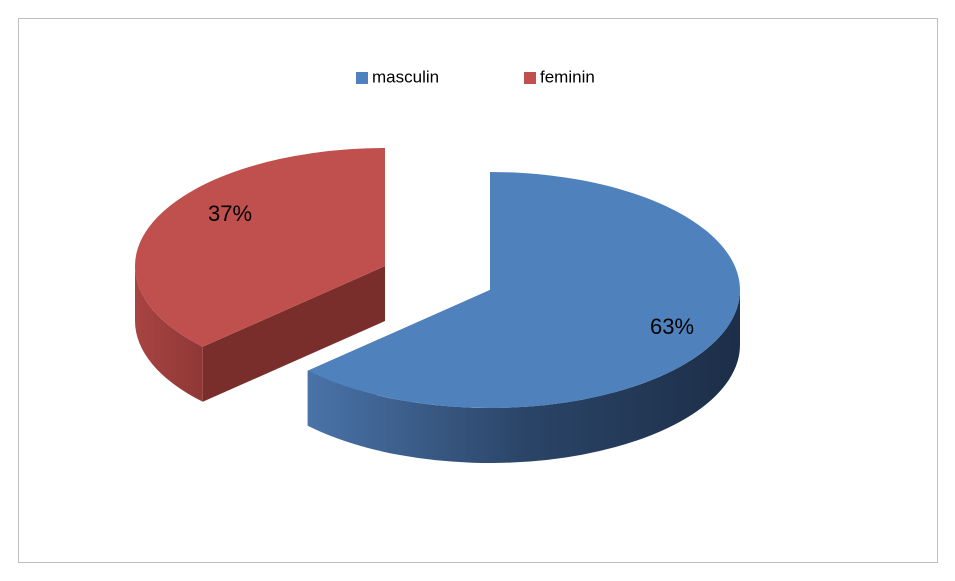 The width and height of the screenshot is (955, 581). Describe the element at coordinates (230, 213) in the screenshot. I see `value-label: 37%` at that location.